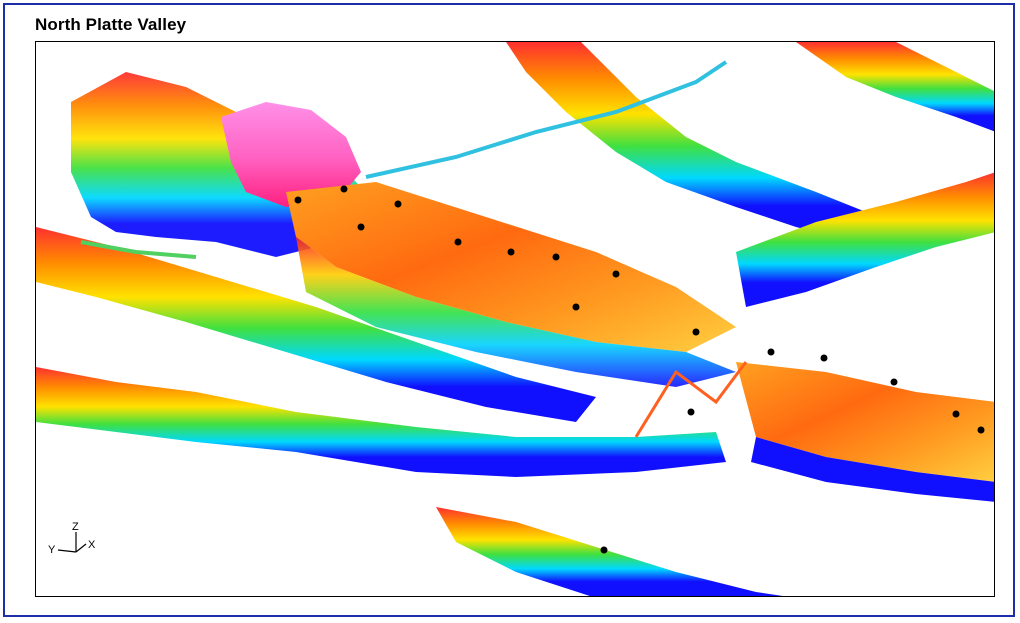 This screenshot has height=623, width=1020. Describe the element at coordinates (92, 545) in the screenshot. I see `axis-x-label: X` at that location.